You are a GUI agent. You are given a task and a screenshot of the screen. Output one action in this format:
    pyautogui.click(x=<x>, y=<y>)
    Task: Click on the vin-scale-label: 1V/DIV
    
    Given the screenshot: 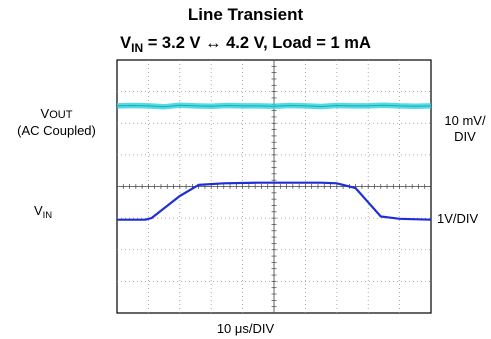 What is the action you would take?
    pyautogui.click(x=458, y=218)
    